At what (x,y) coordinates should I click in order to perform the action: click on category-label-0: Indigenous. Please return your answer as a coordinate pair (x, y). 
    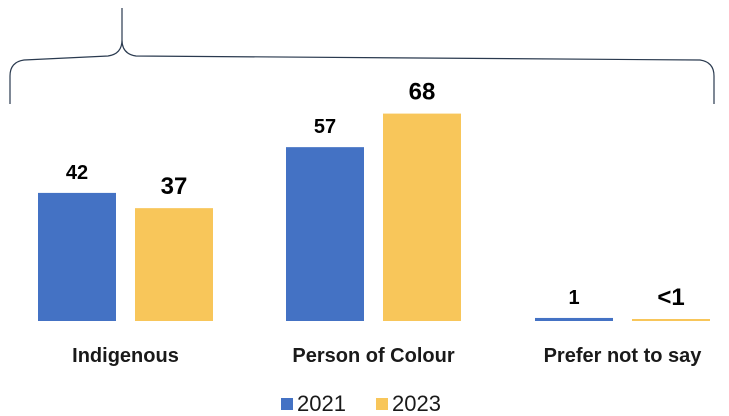
    Looking at the image, I should click on (125, 356).